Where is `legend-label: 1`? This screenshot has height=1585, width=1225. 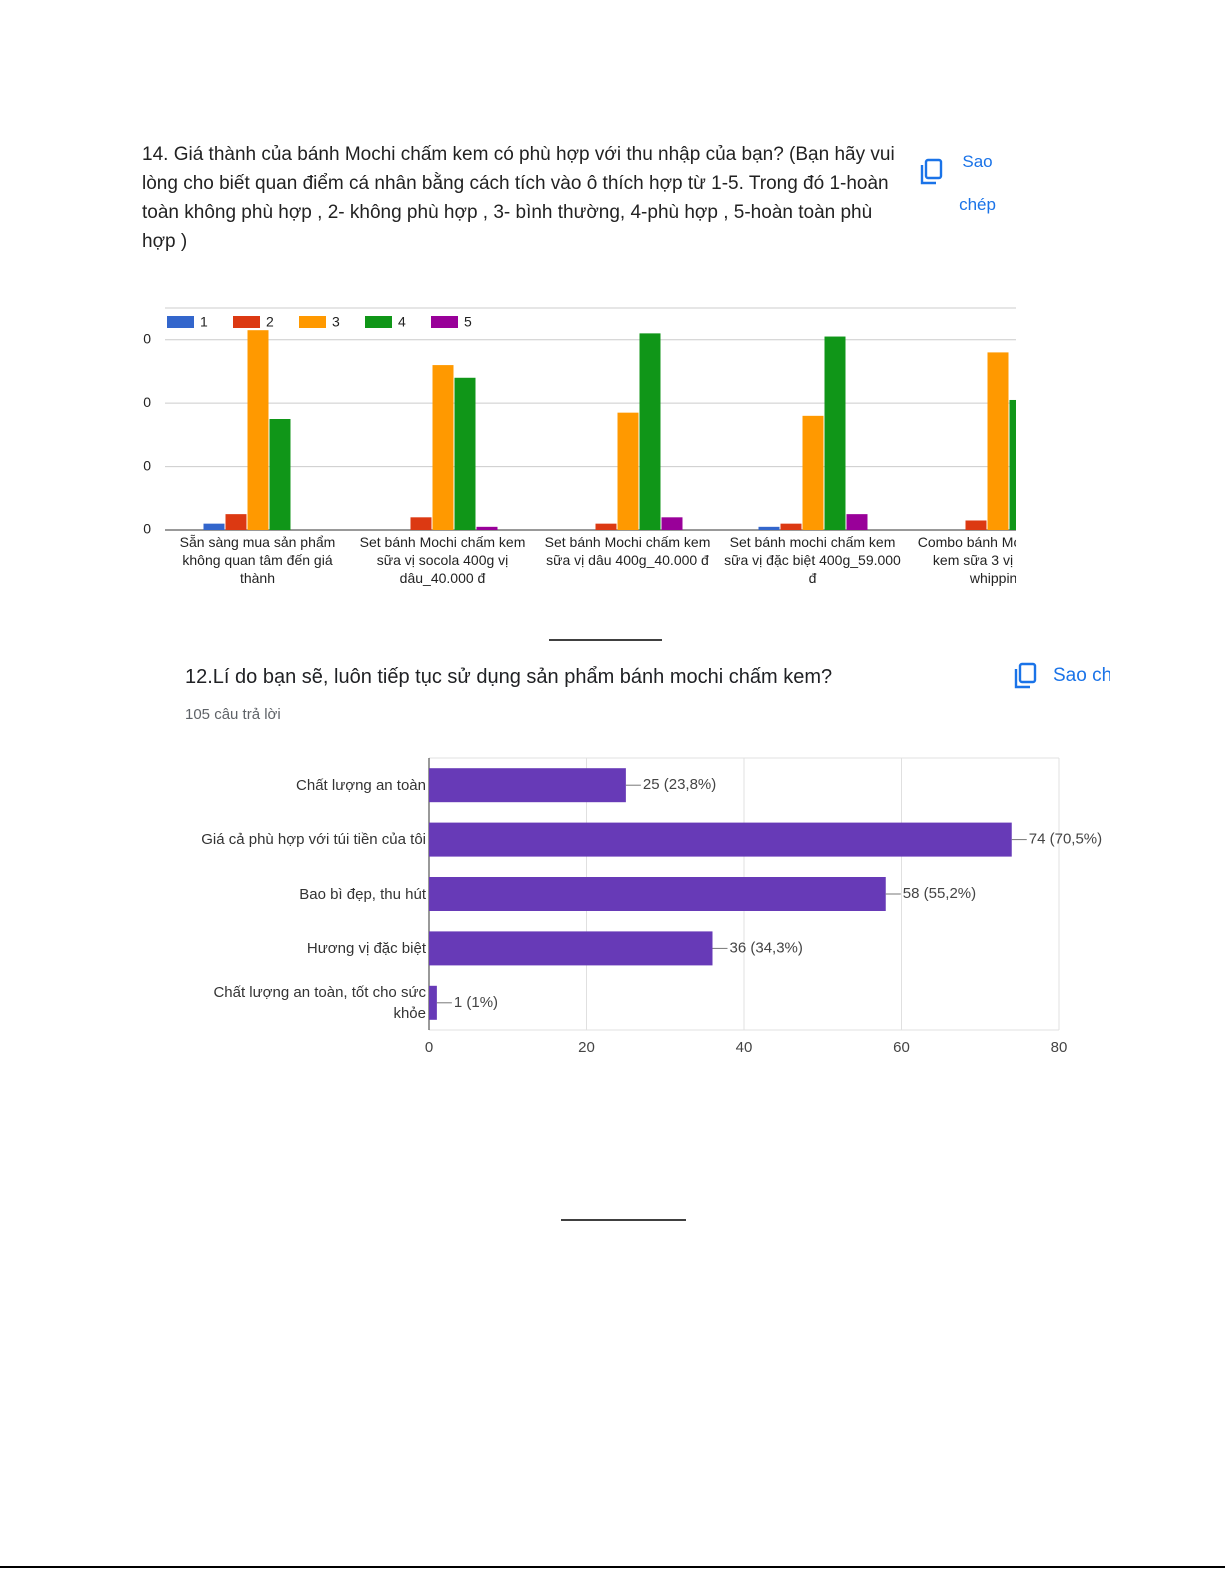 legend-label: 1 is located at coordinates (204, 322).